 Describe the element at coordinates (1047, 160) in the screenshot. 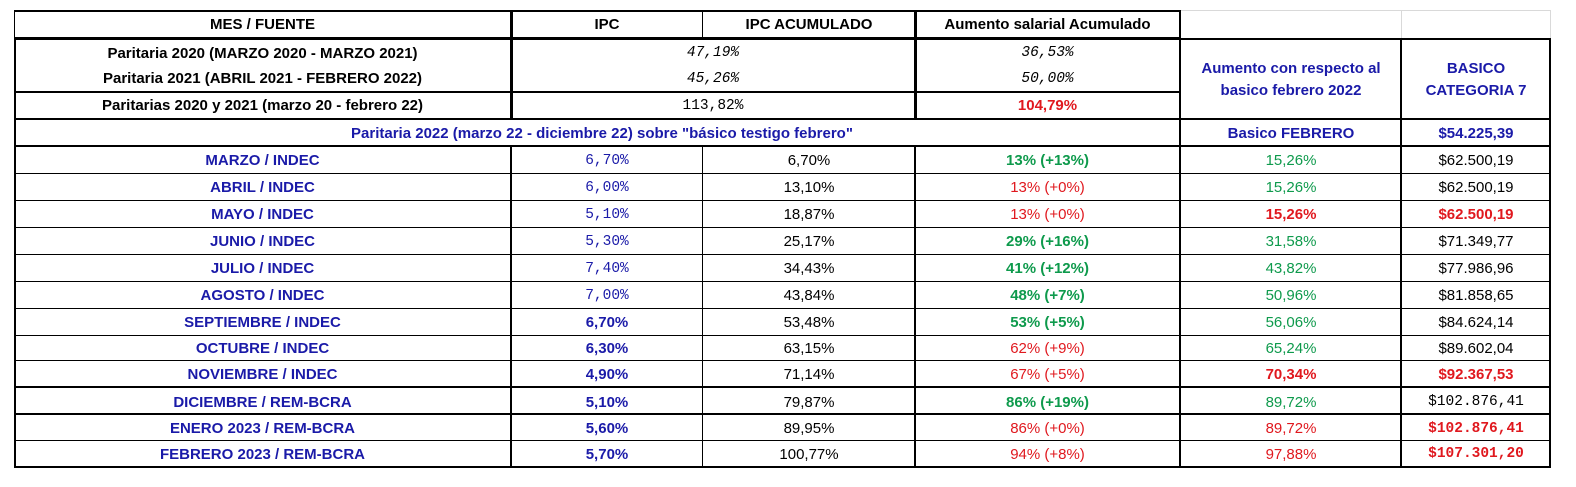

I see `row-aumento-salarial: 13% (+13%)` at that location.